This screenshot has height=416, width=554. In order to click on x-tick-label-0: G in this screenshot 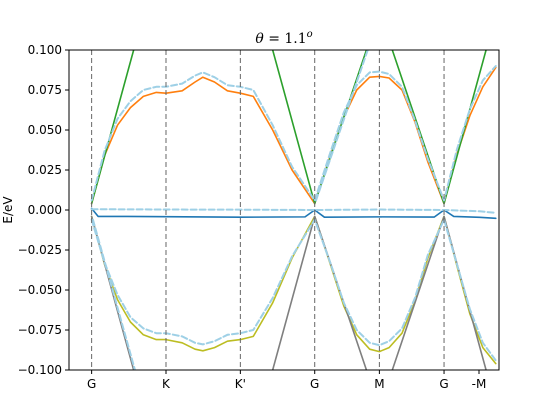, I will do `click(91, 384)`.